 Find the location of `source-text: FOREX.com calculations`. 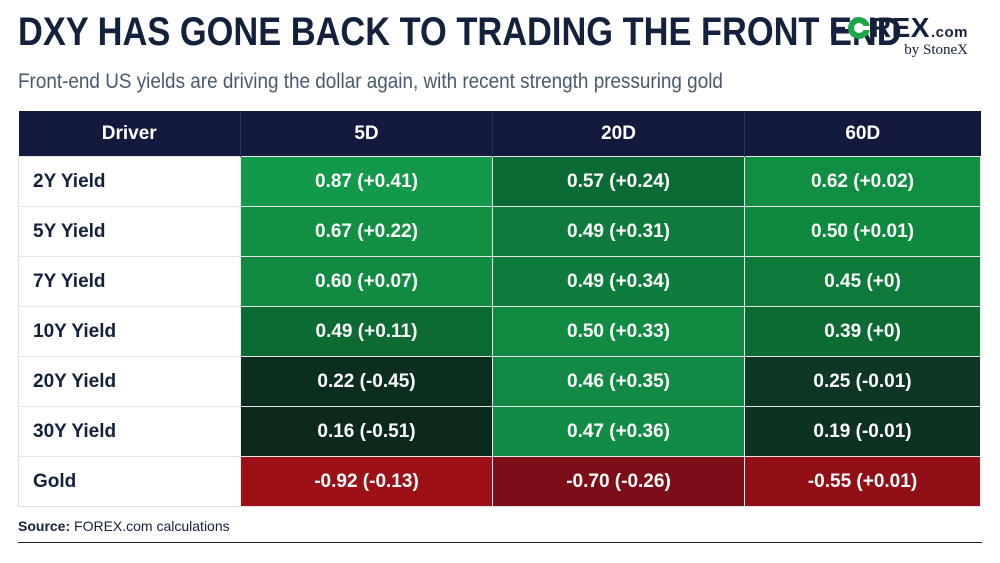

source-text: FOREX.com calculations is located at coordinates (150, 526).